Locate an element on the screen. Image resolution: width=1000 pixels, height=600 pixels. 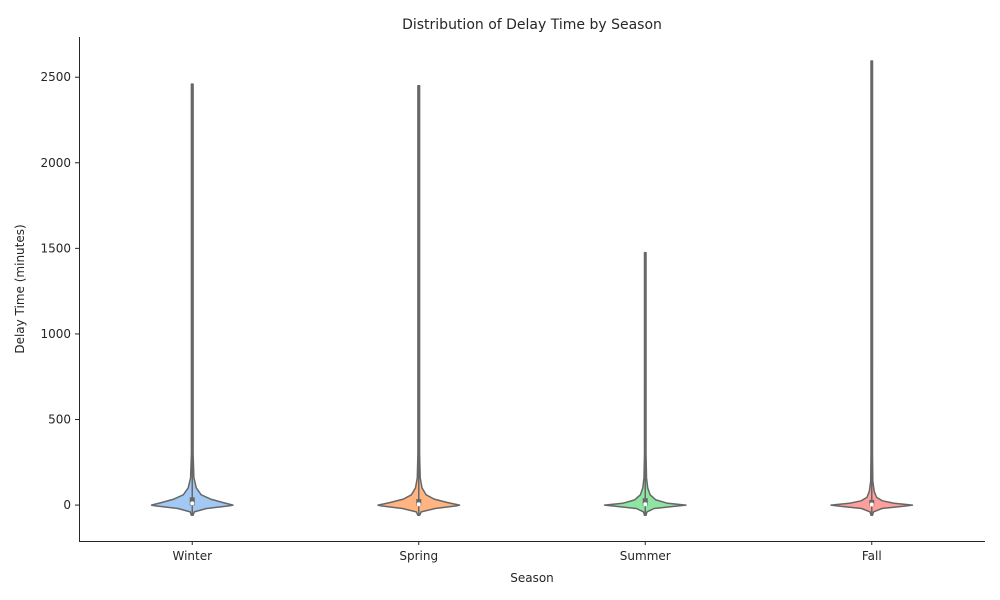
violin-summer is located at coordinates (645, 384).